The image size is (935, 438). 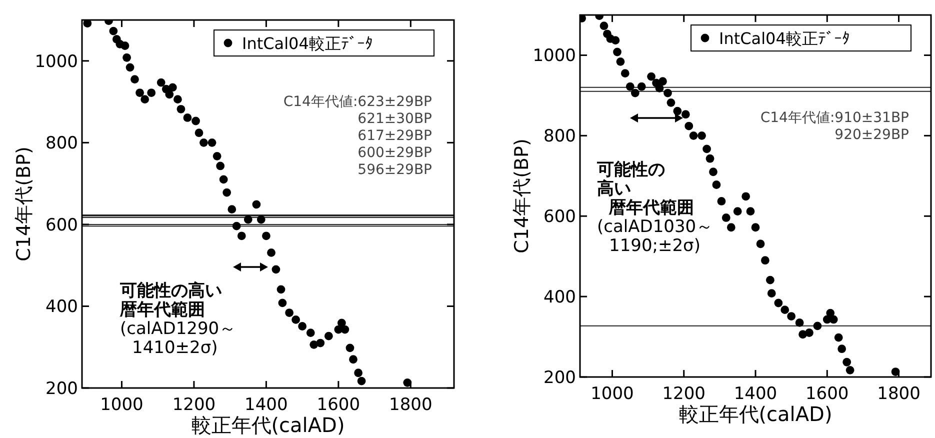 I want to click on annotation: 可能性の, so click(x=630, y=170).